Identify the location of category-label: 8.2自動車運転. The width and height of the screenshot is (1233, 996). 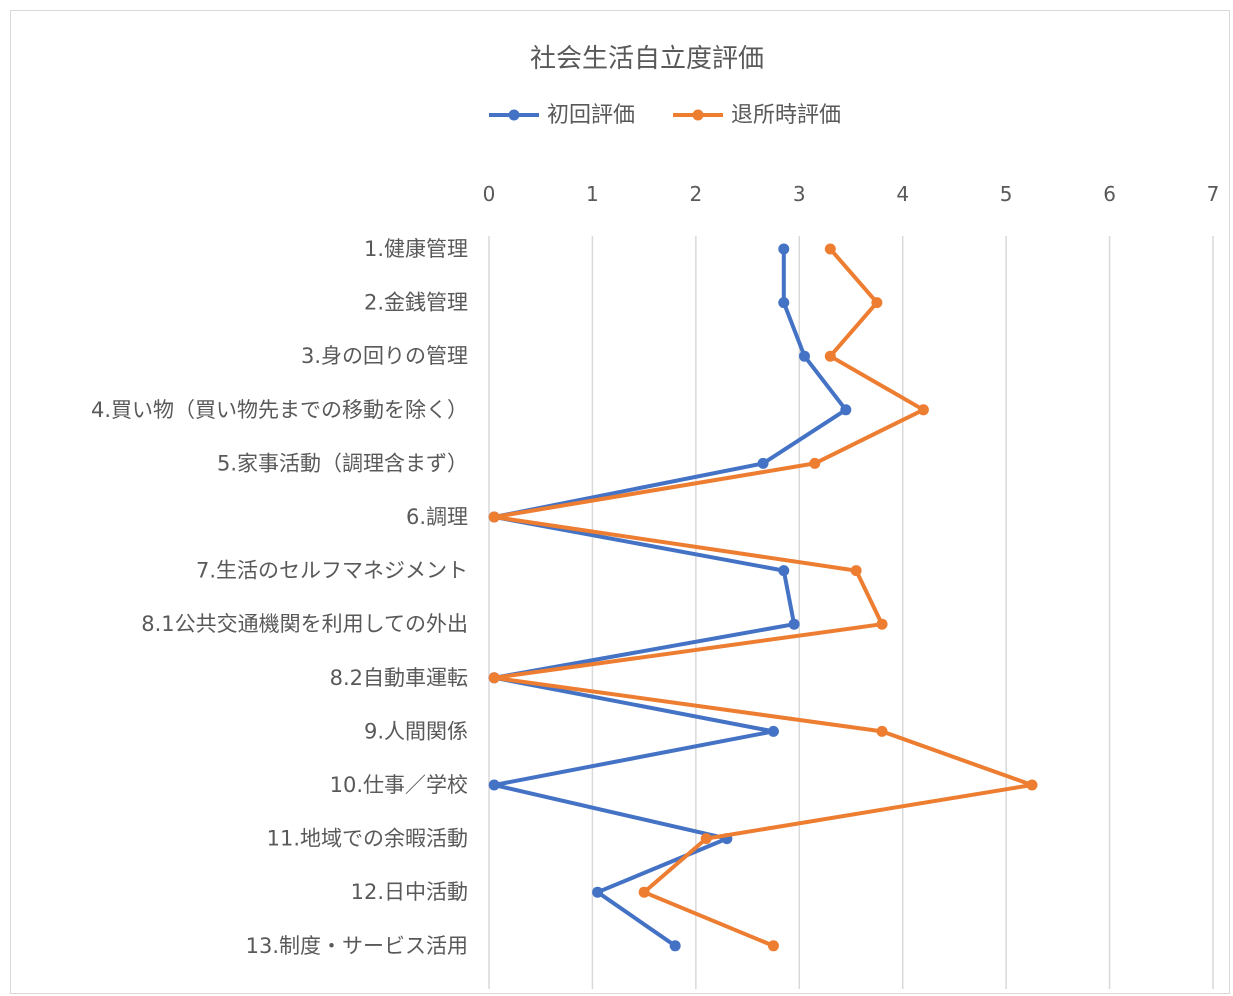
(399, 678).